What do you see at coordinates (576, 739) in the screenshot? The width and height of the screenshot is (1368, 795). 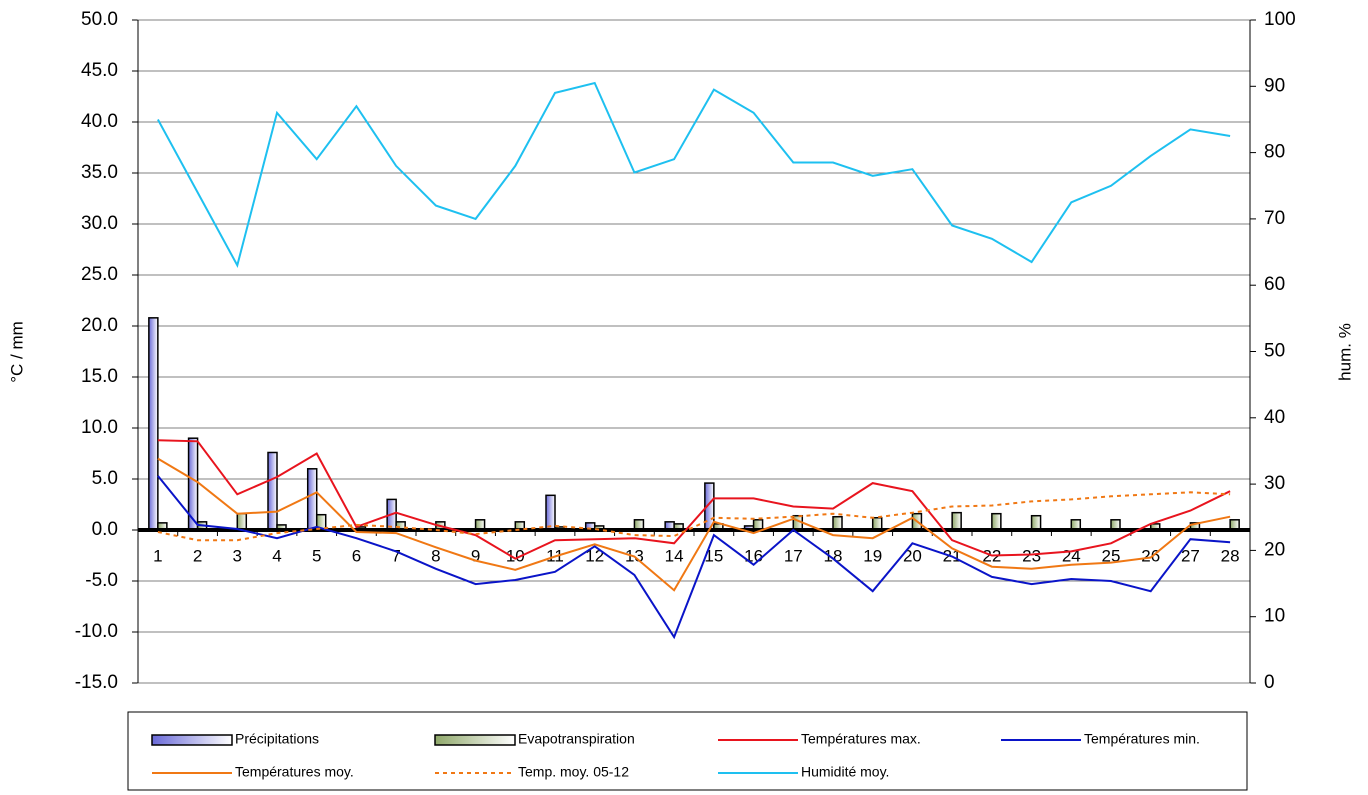 I see `legend-label: Evapotranspiration` at bounding box center [576, 739].